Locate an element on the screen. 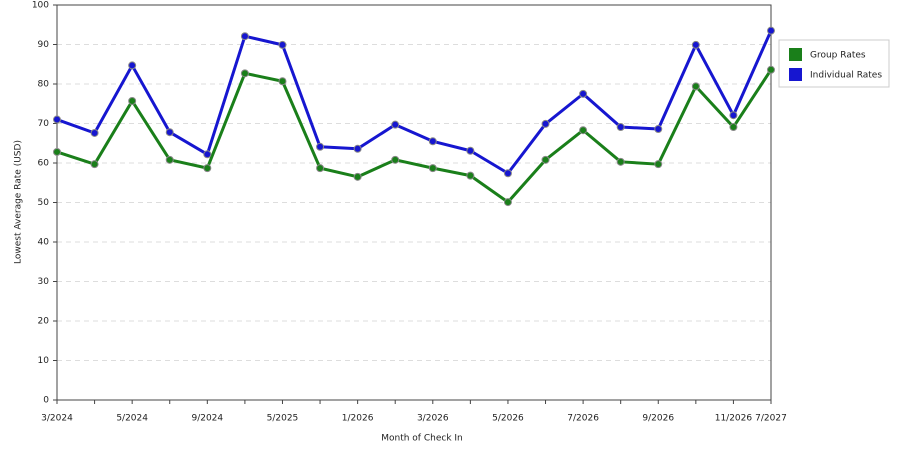  y-tick-label: 10 is located at coordinates (44, 361).